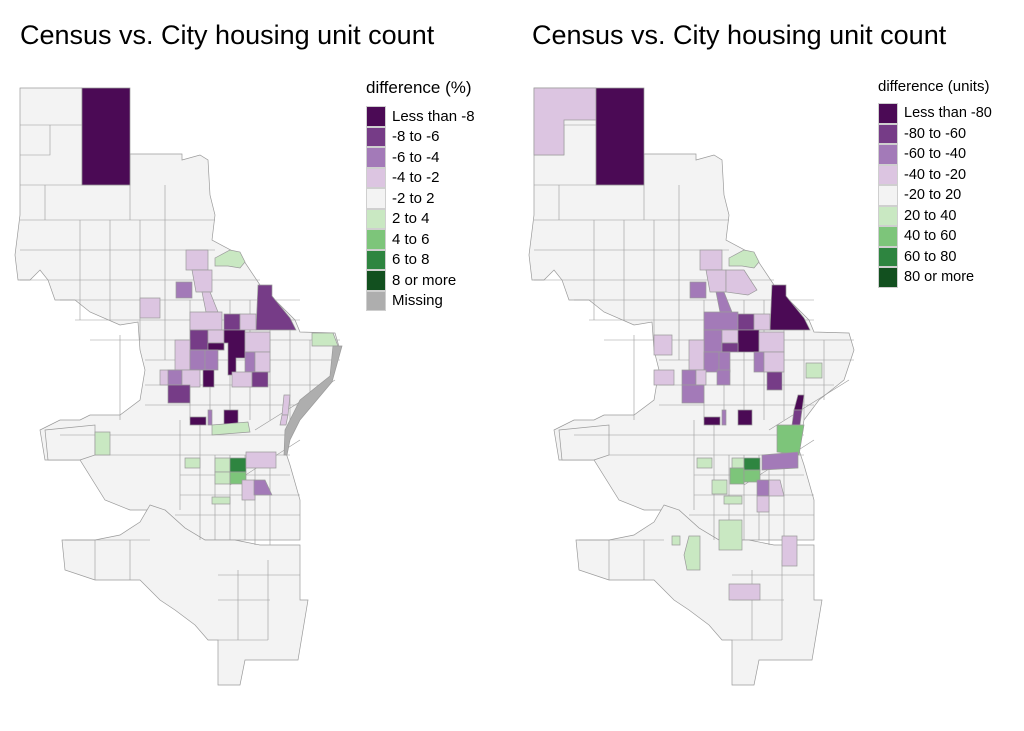  What do you see at coordinates (212, 296) in the screenshot?
I see `tract-fills` at bounding box center [212, 296].